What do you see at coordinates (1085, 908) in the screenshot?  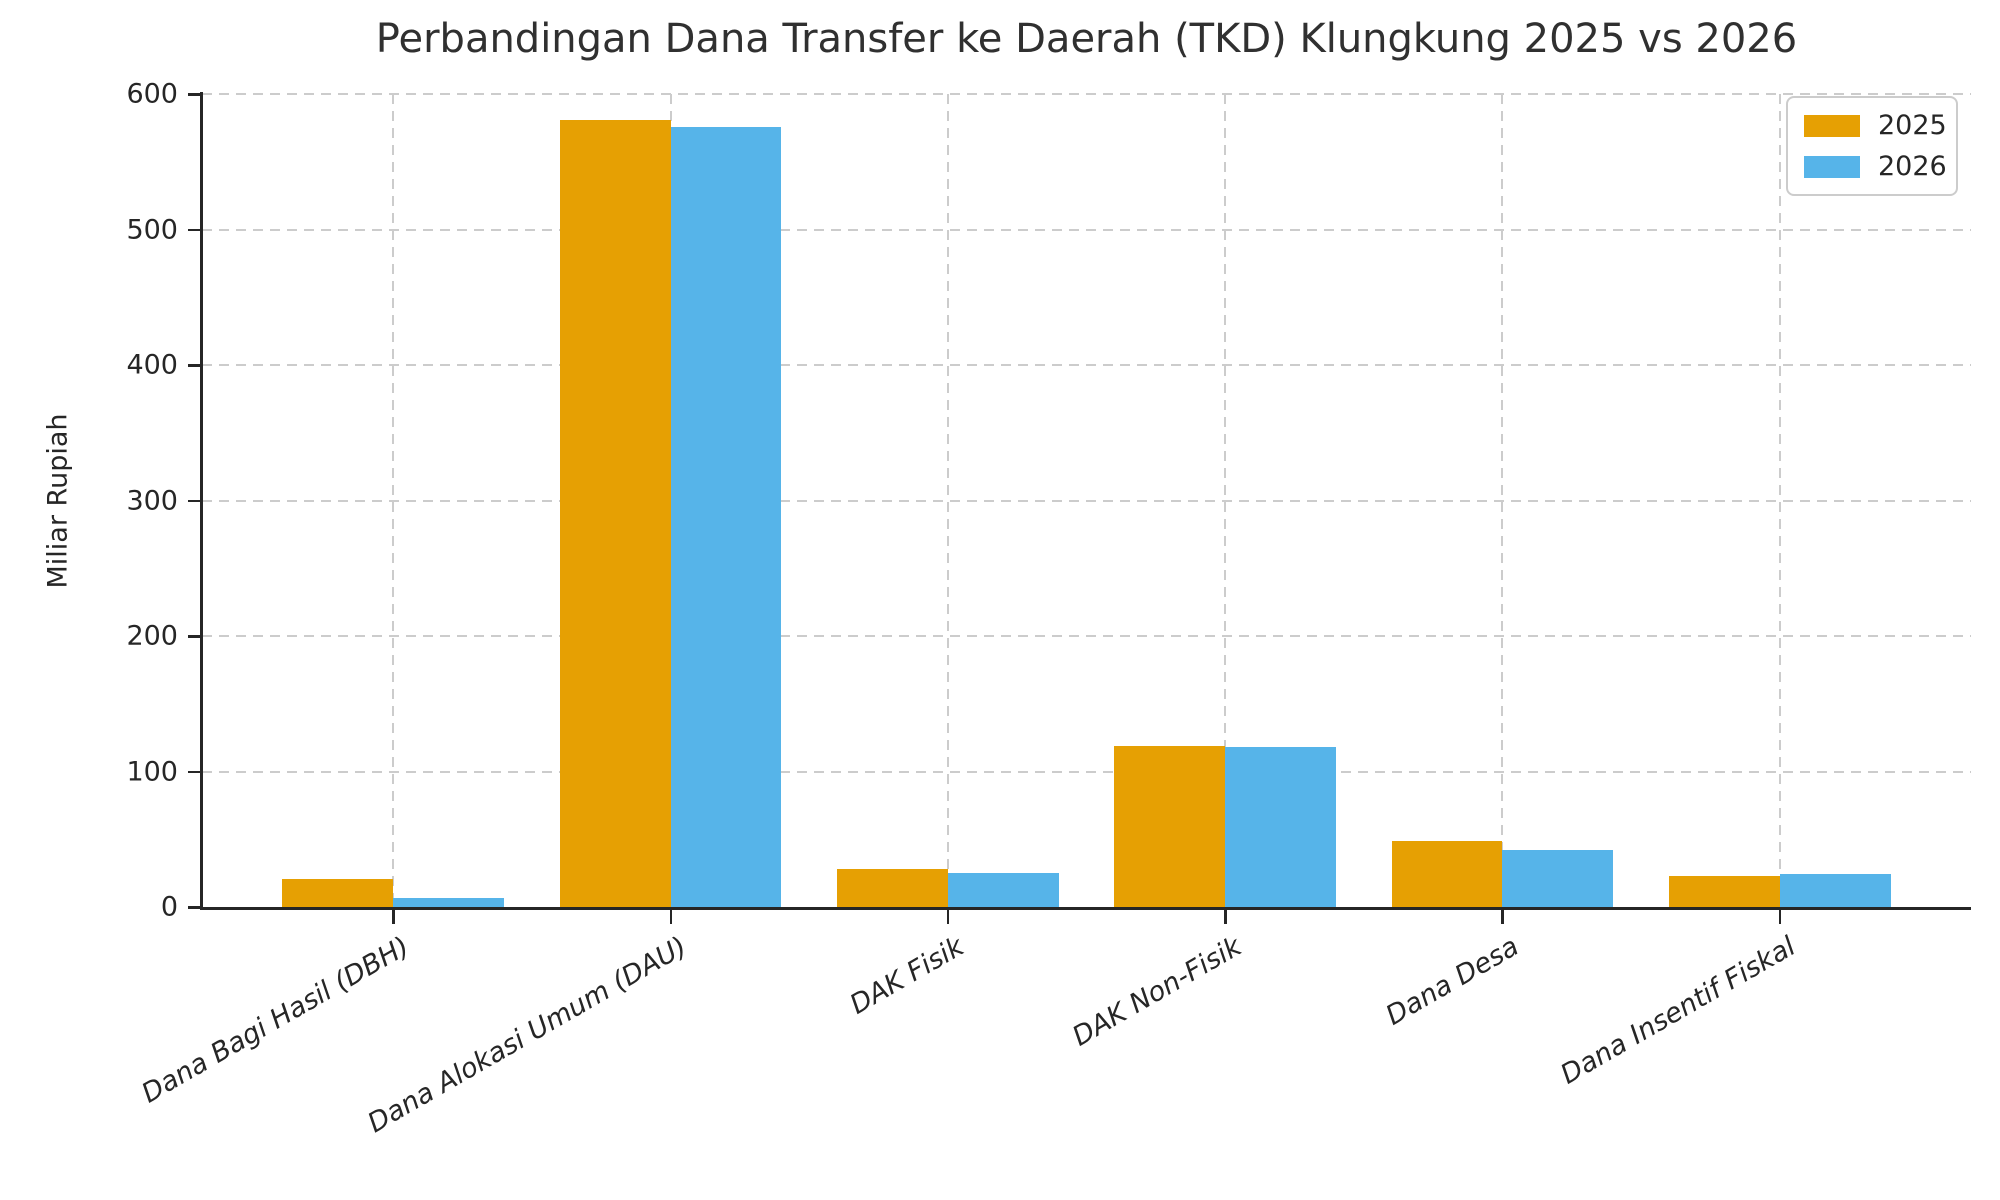 I see `x-axis-spine` at bounding box center [1085, 908].